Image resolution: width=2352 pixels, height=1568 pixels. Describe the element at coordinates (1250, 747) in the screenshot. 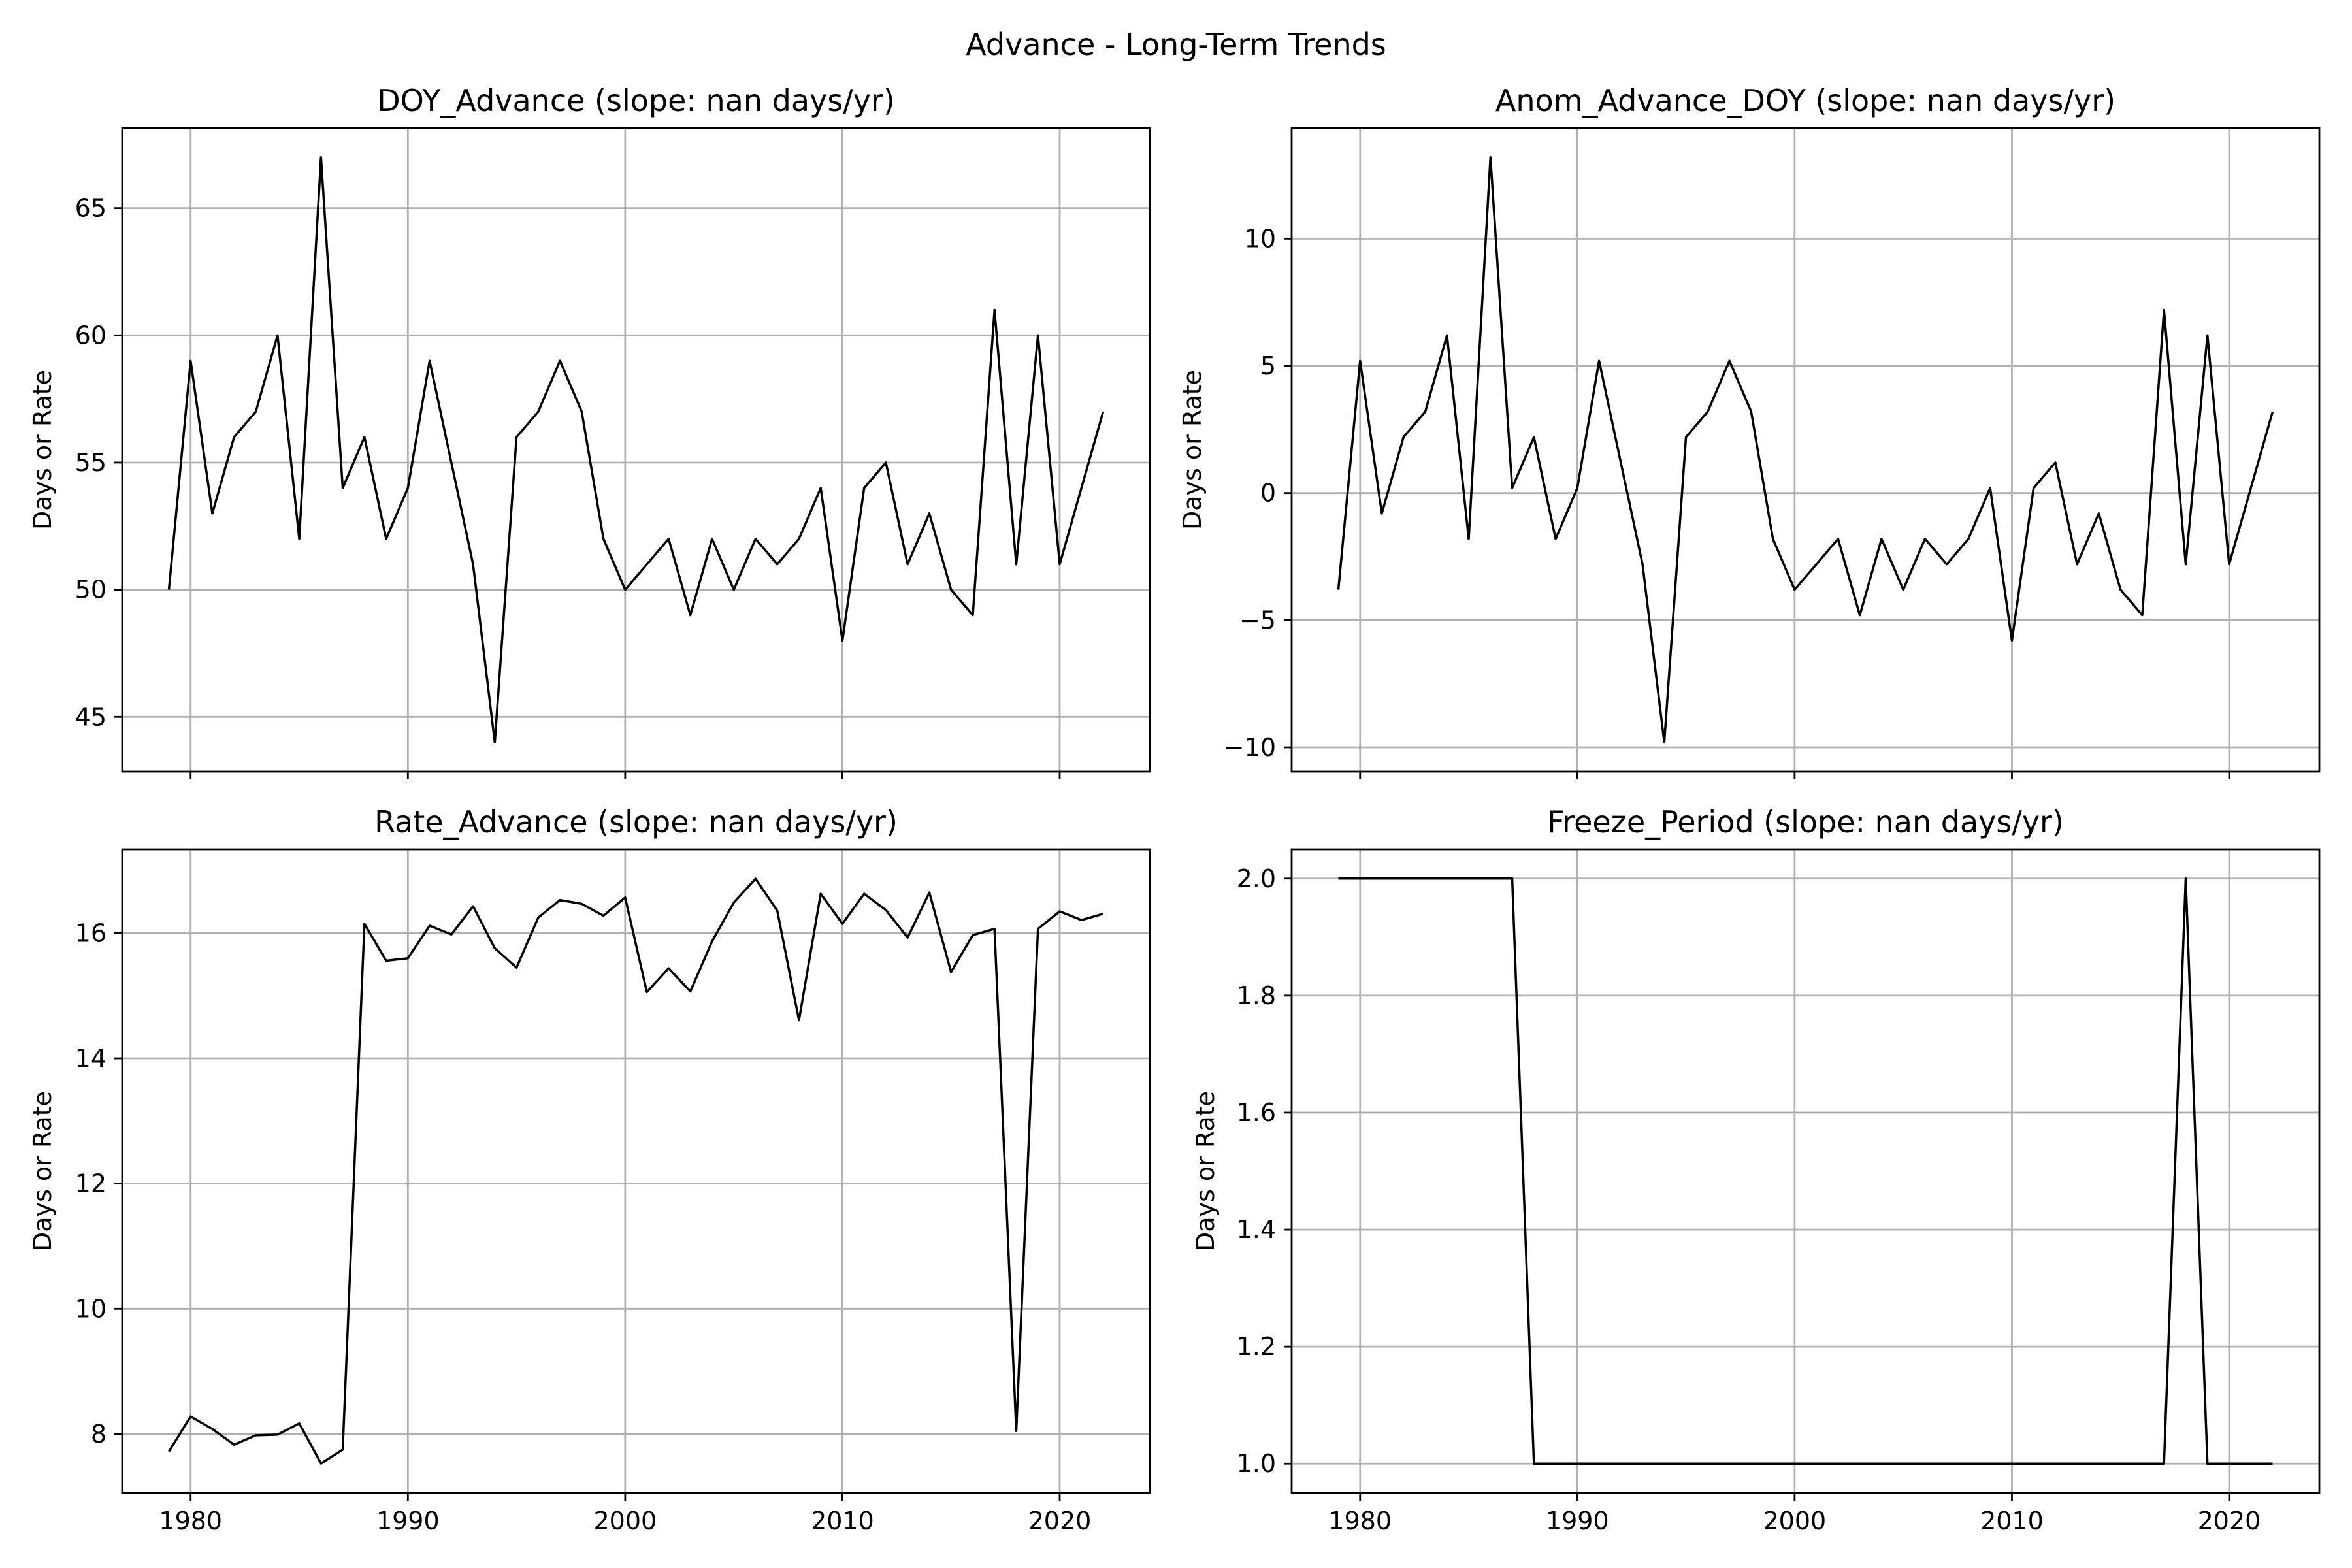

I see `y-tick-label: −10` at that location.